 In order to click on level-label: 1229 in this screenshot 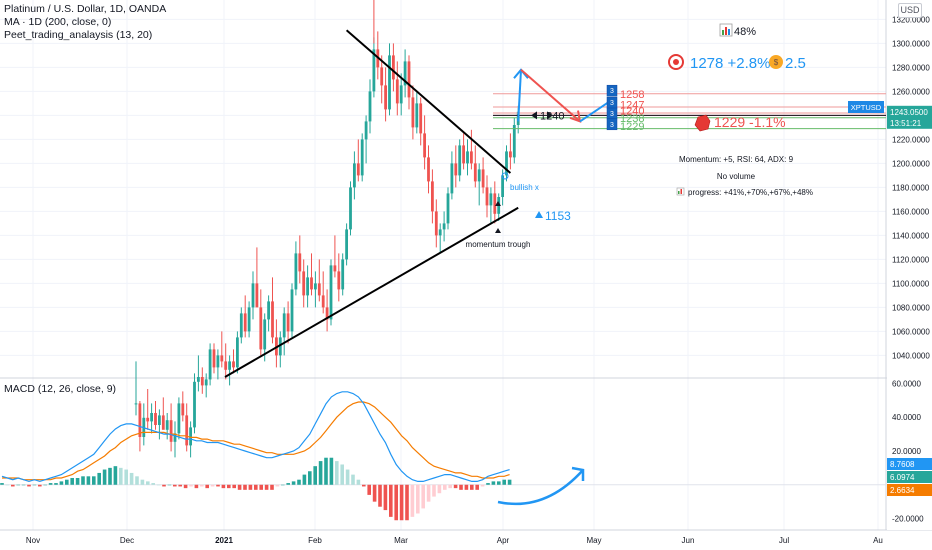, I will do `click(632, 127)`.